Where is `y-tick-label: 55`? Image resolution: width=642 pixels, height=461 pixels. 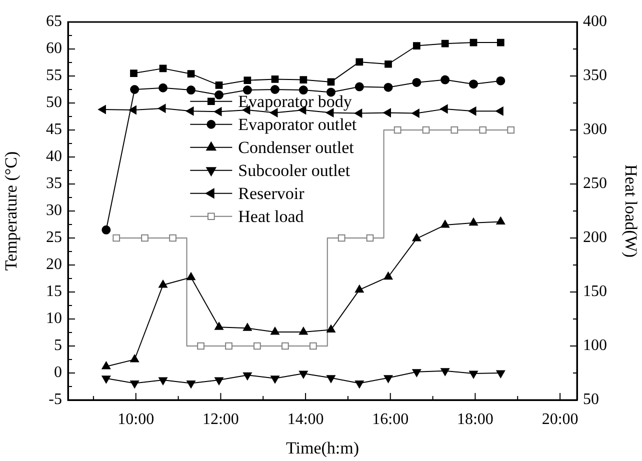
y-tick-label: 55 is located at coordinates (54, 75).